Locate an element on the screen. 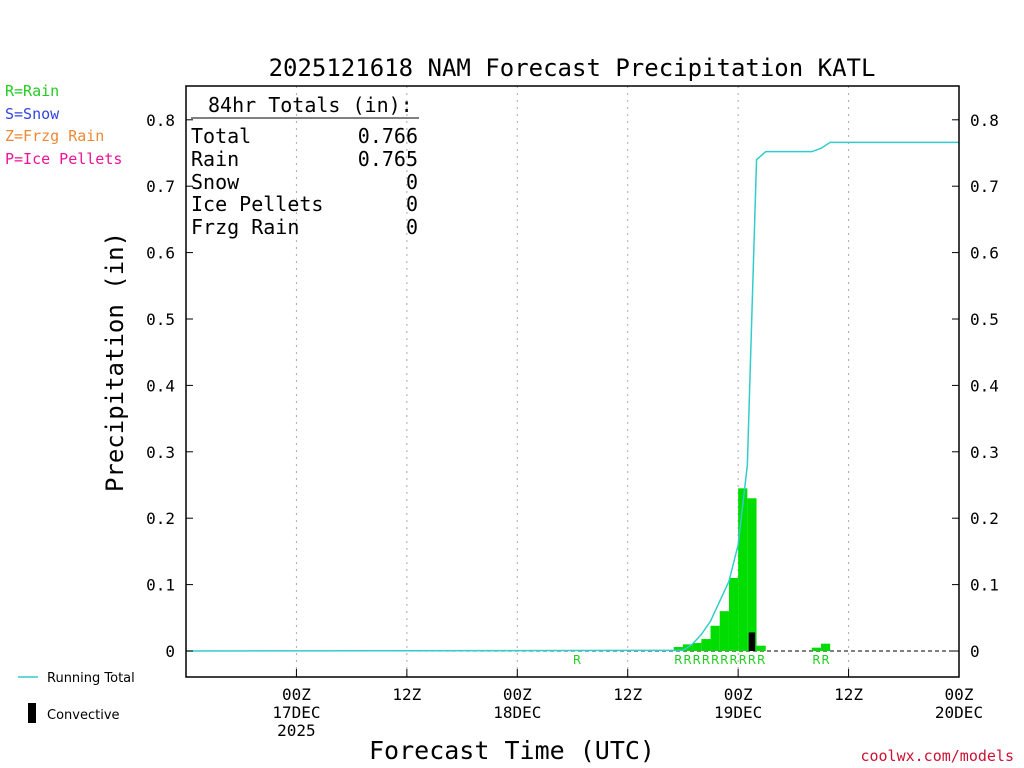  ptype-legend-rain: R=Rain is located at coordinates (32, 91).